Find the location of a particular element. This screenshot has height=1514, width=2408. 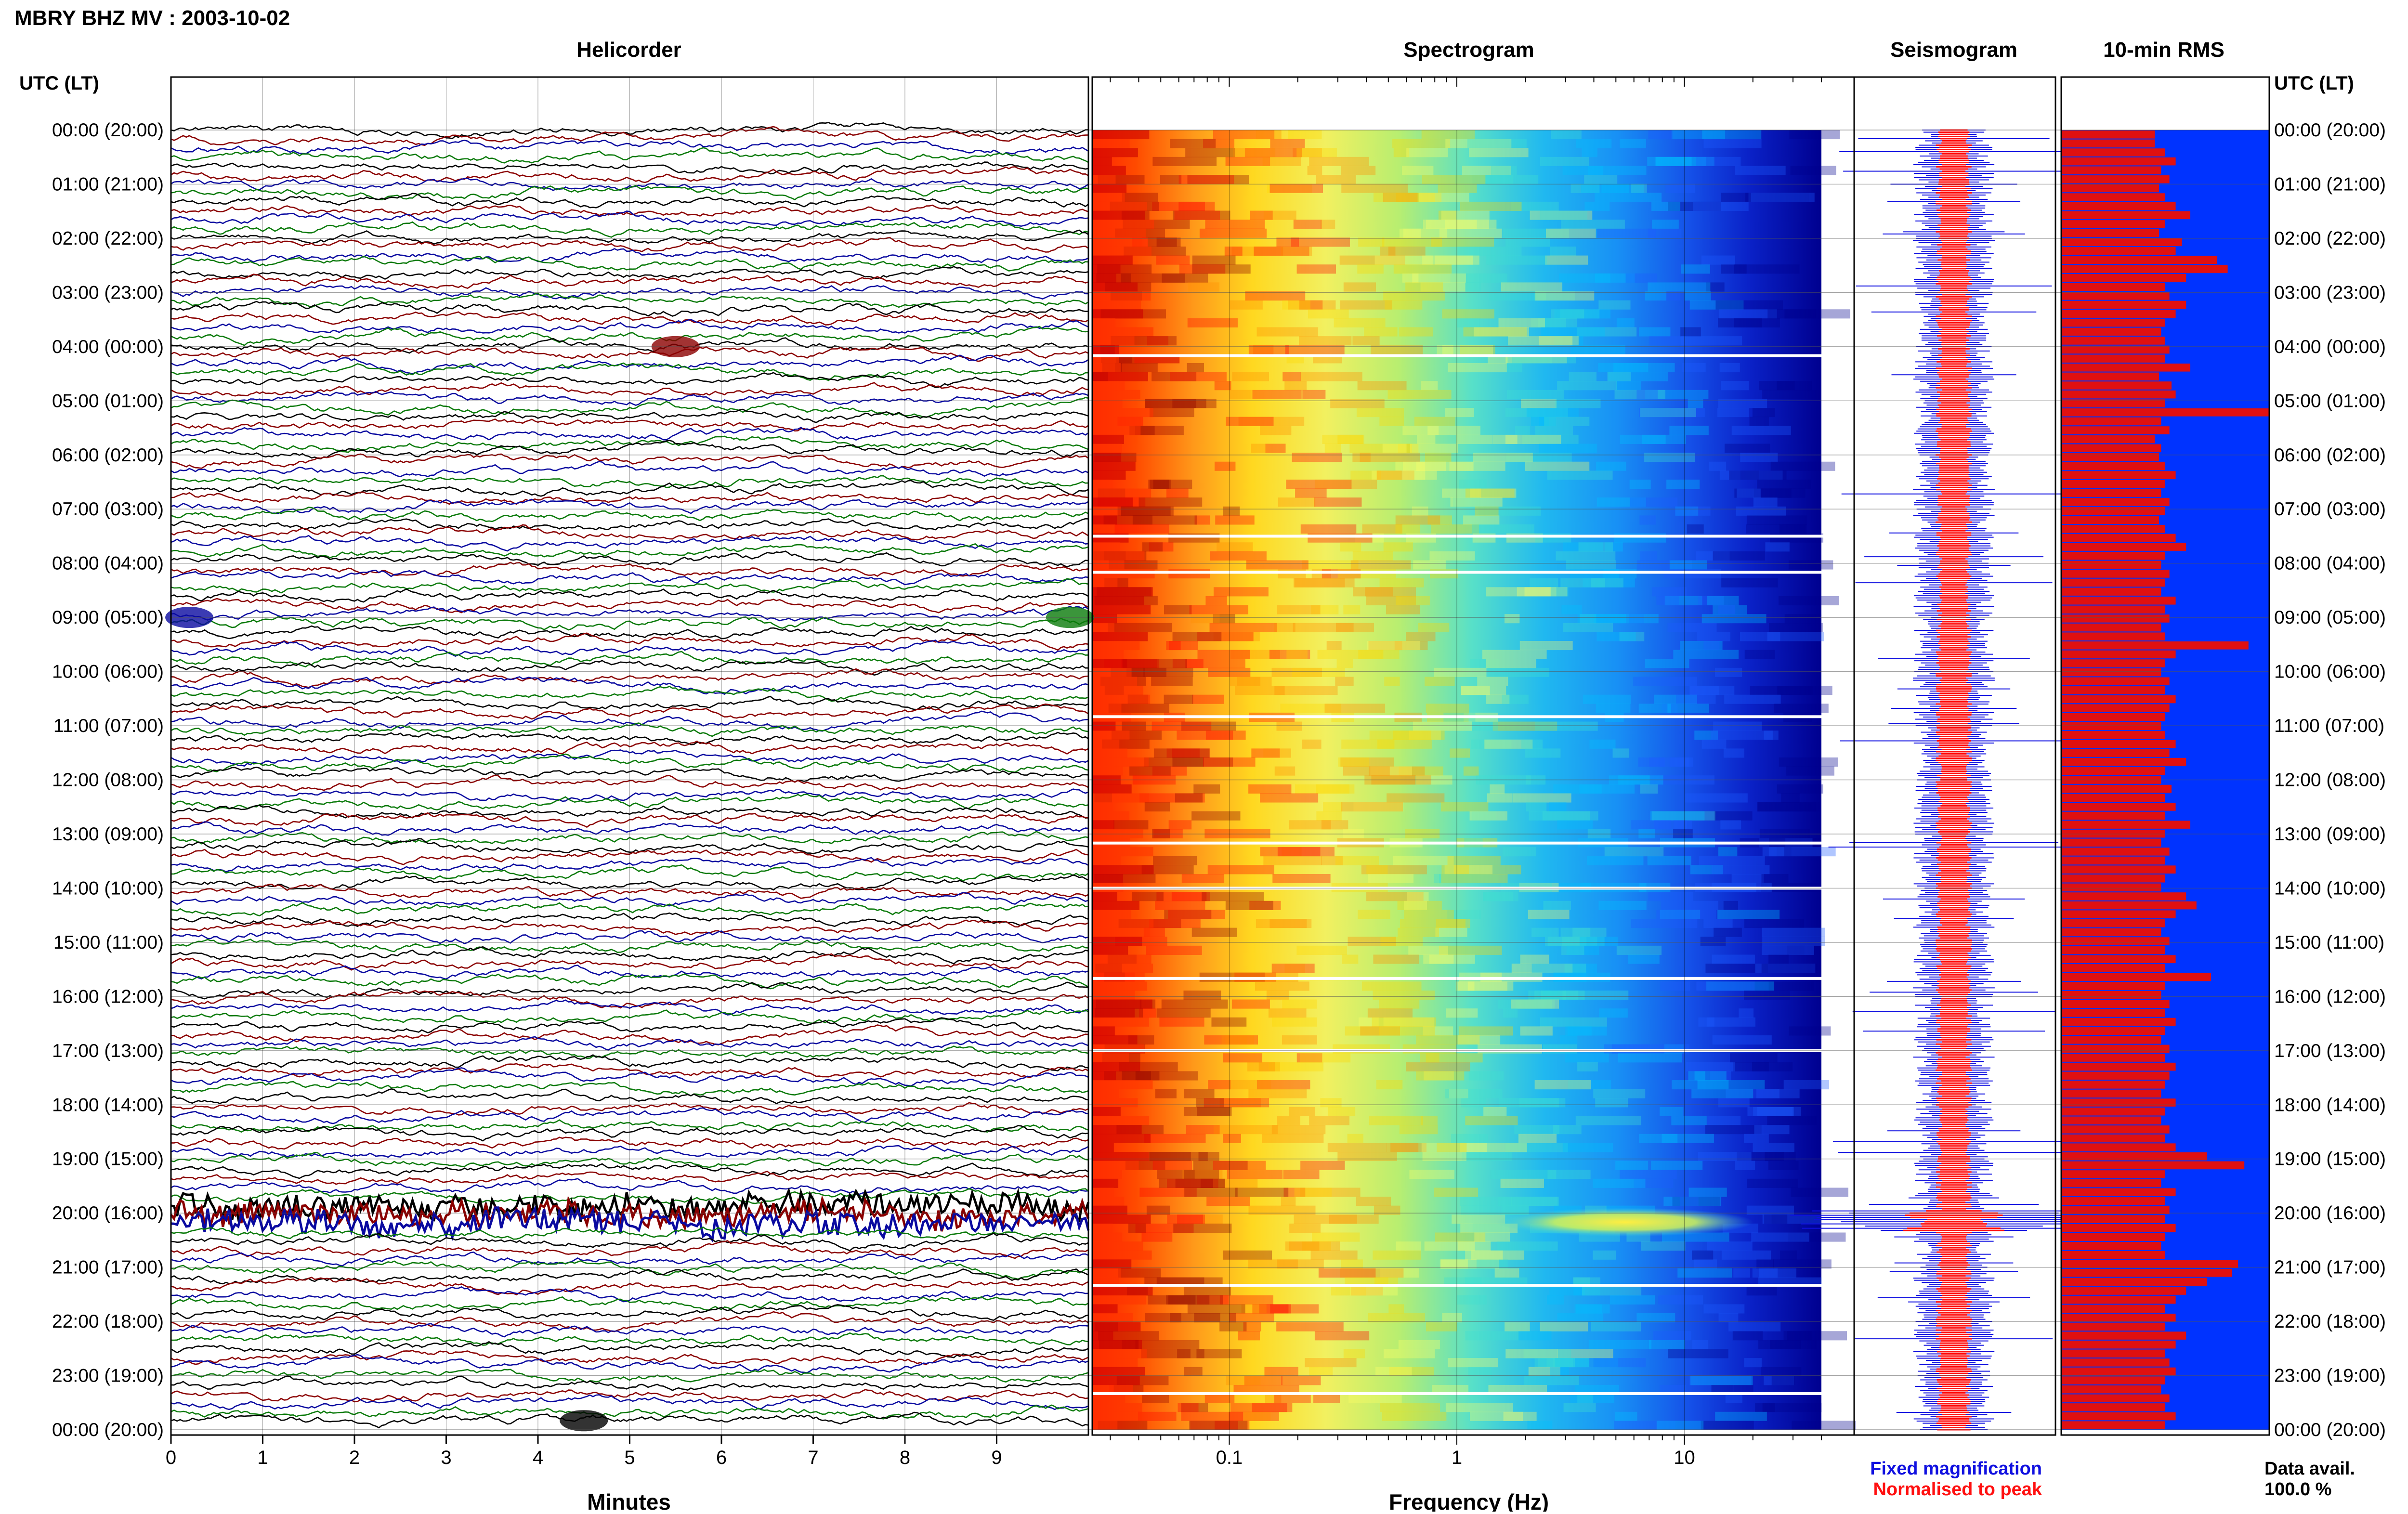

helicorder-event is located at coordinates (584, 1421).